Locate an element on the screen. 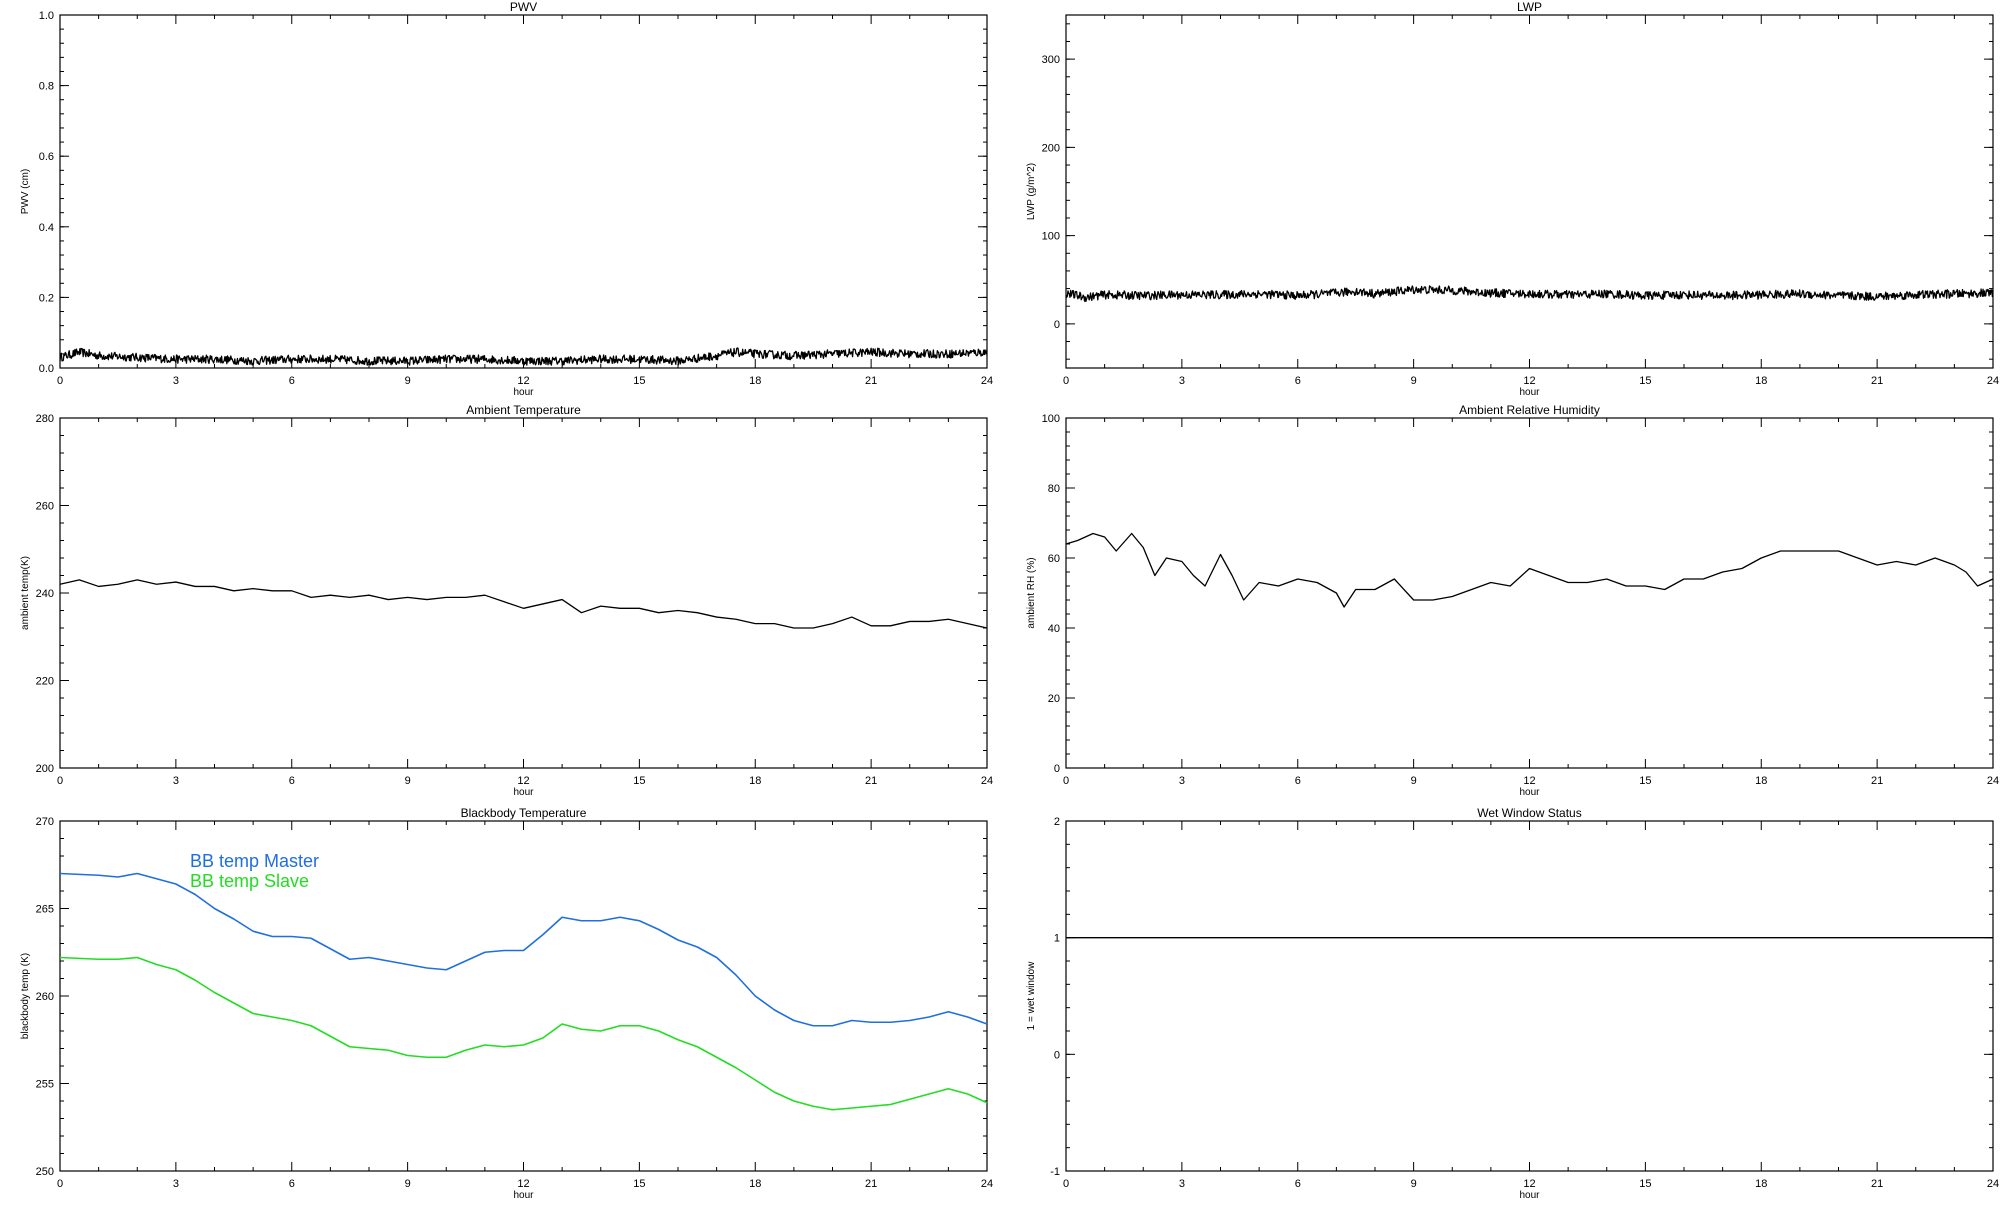  chart-title: Ambient Temperature is located at coordinates (523, 410).